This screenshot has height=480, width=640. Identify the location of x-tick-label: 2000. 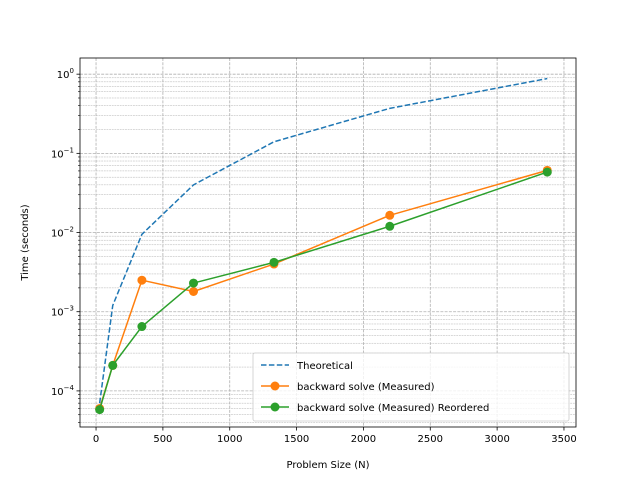
(363, 439).